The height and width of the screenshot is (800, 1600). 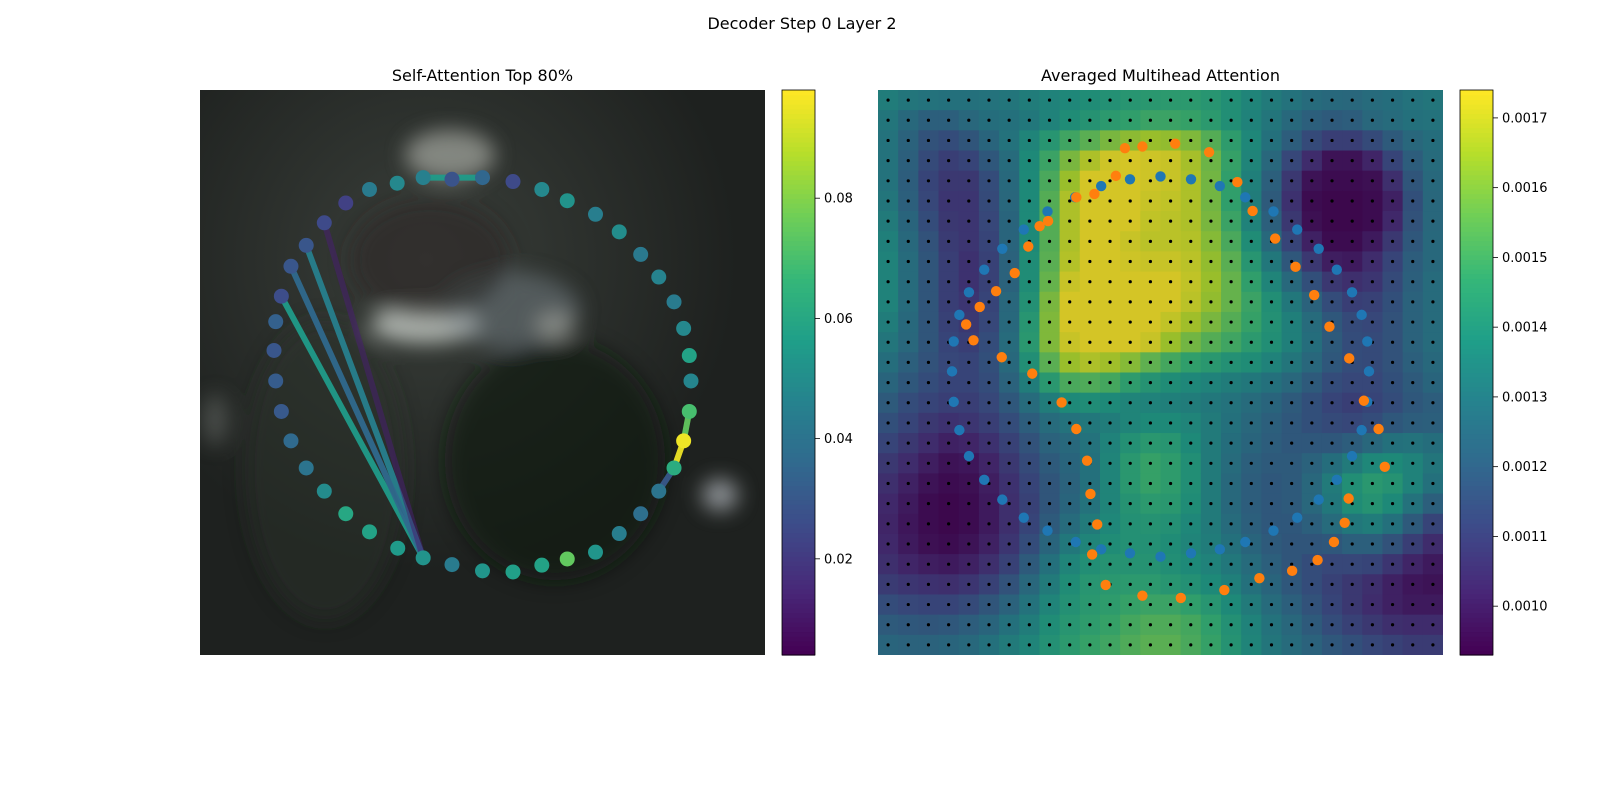 What do you see at coordinates (1525, 467) in the screenshot?
I see `colorbar-tick-label: 0.0012` at bounding box center [1525, 467].